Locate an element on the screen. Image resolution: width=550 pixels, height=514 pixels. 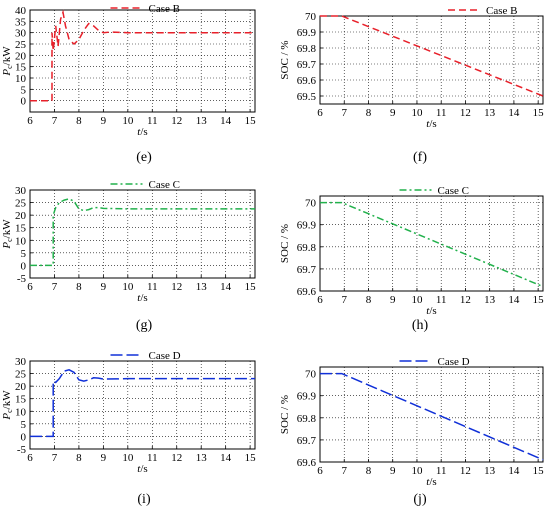
y-tick-label: 70 is located at coordinates (311, 375).